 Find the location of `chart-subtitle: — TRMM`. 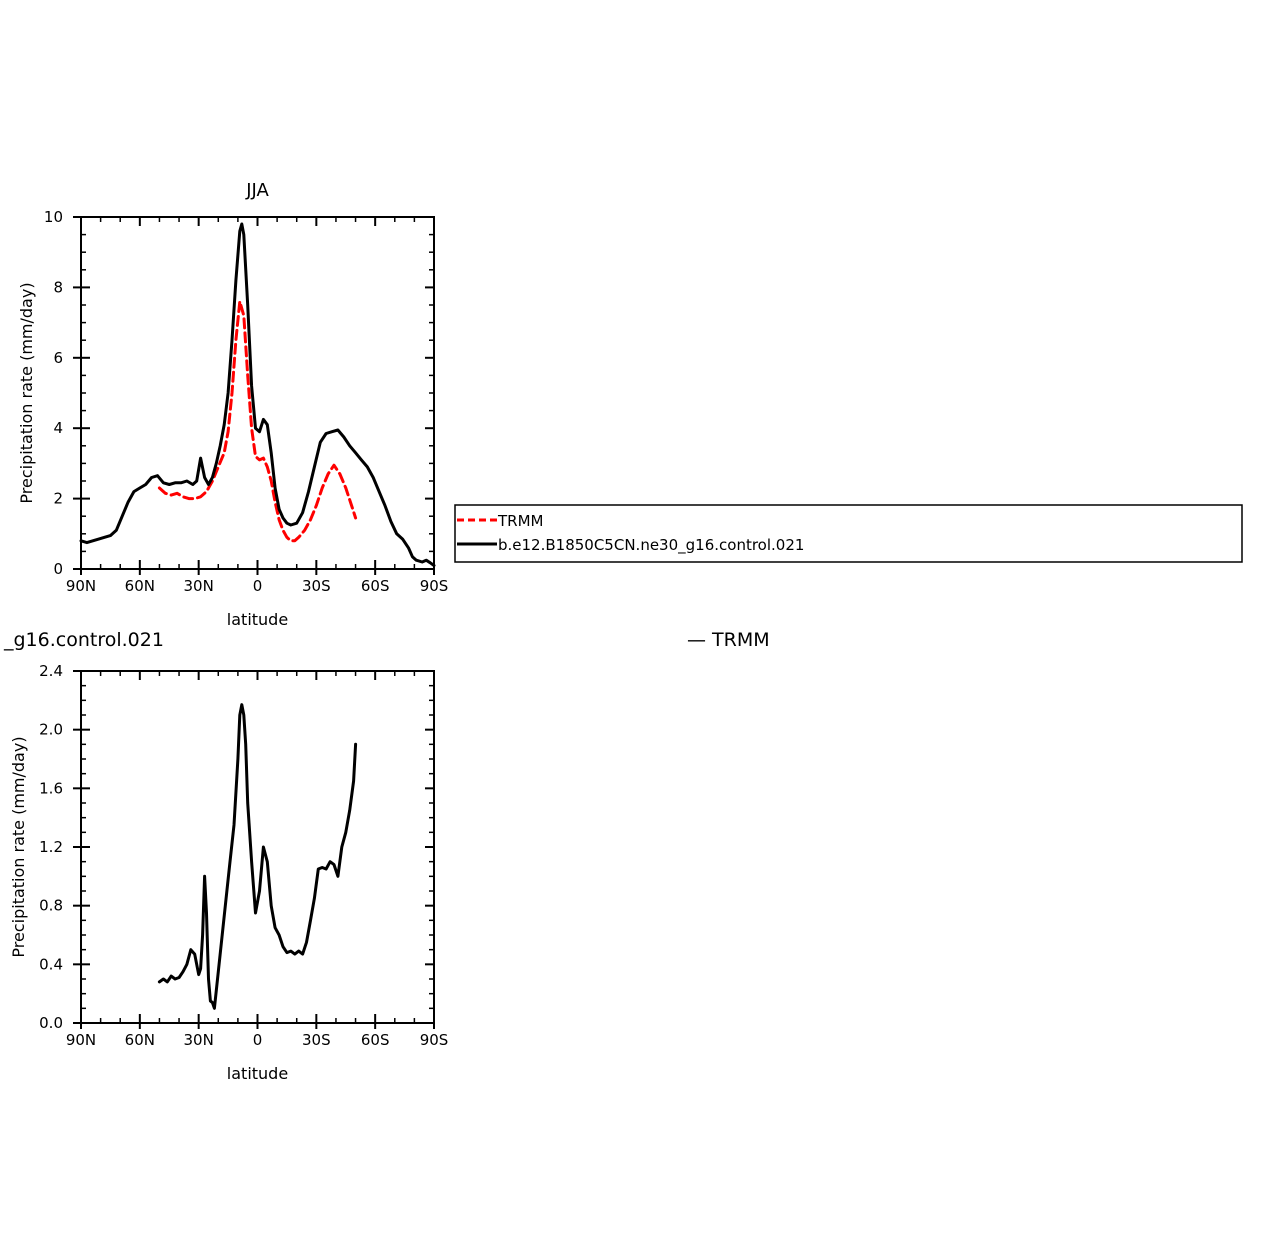

chart-subtitle: — TRMM is located at coordinates (728, 640).